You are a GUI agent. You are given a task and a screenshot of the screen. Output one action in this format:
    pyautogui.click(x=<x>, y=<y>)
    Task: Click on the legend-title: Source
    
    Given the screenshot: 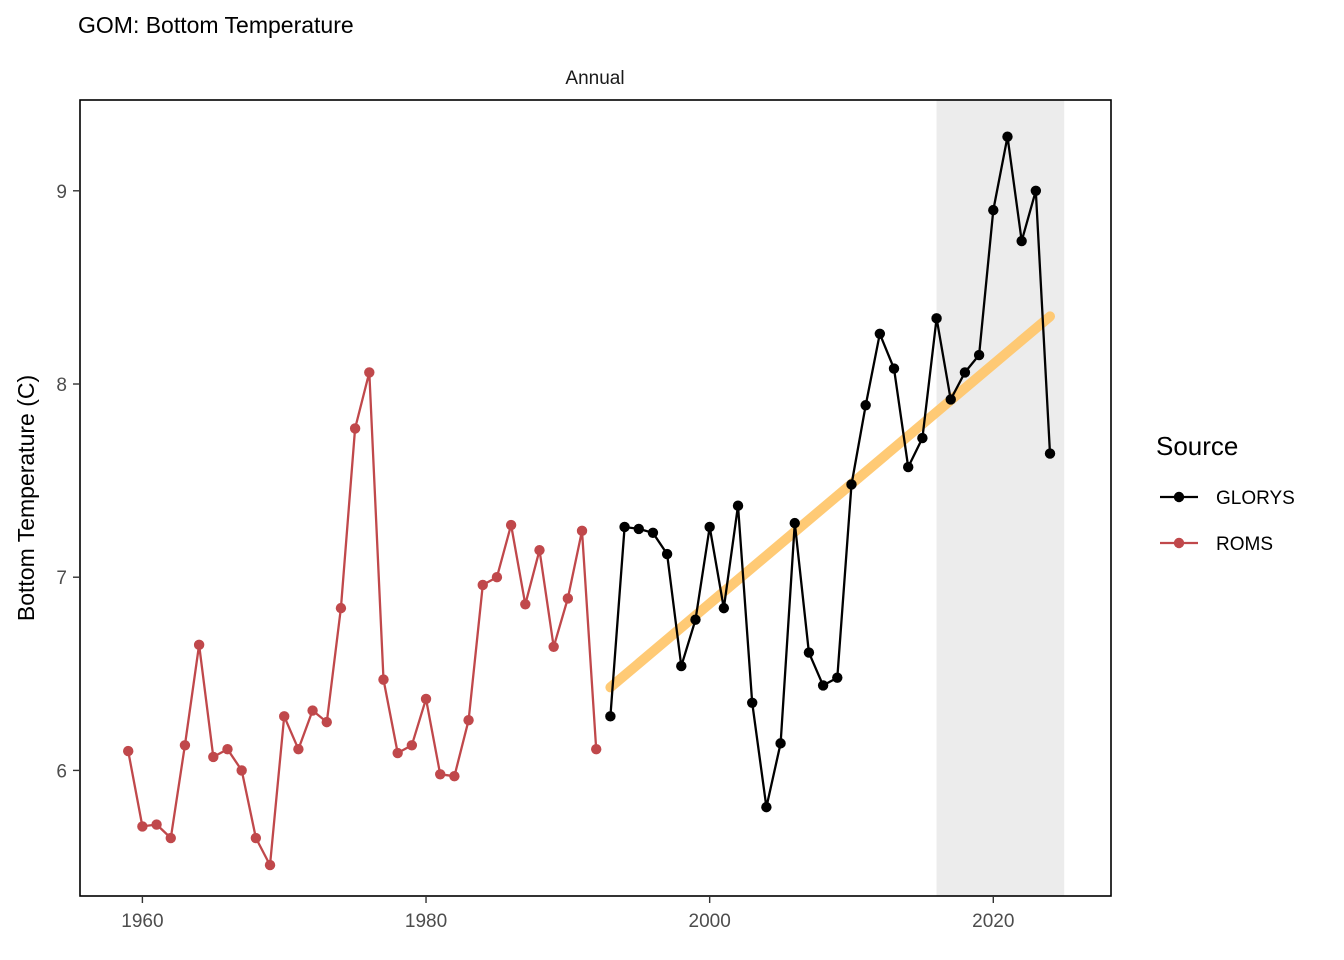 What is the action you would take?
    pyautogui.click(x=1197, y=446)
    